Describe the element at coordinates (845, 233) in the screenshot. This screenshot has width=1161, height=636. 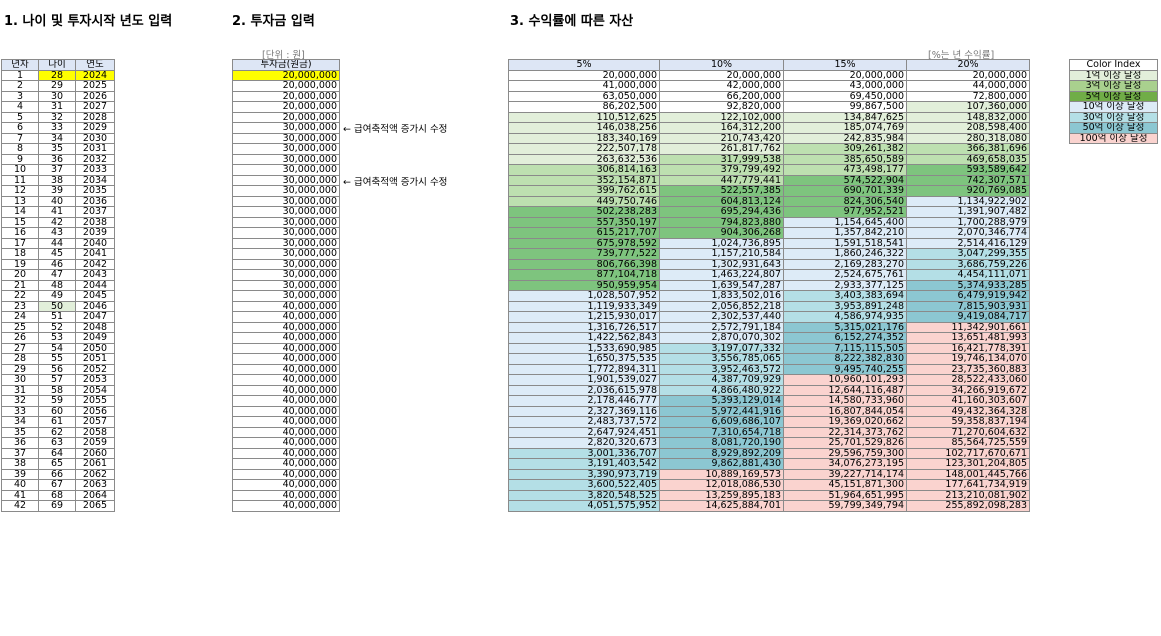
I see `asset-cell: 1,357,842,210` at that location.